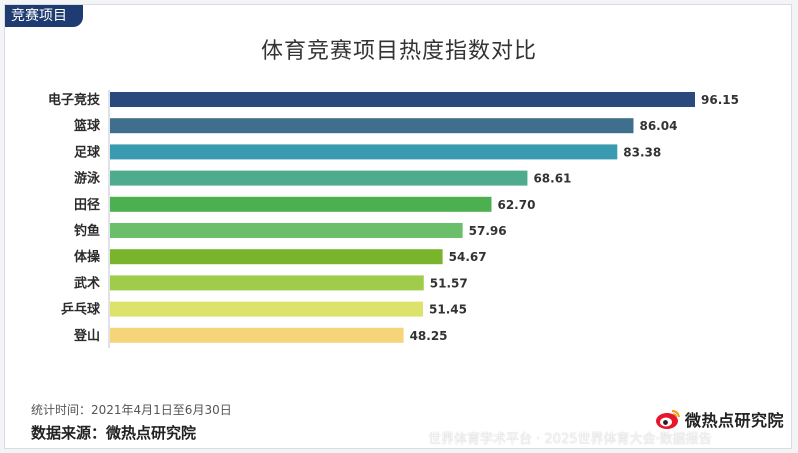 The image size is (798, 453). What do you see at coordinates (488, 231) in the screenshot?
I see `value-label: 57.96` at bounding box center [488, 231].